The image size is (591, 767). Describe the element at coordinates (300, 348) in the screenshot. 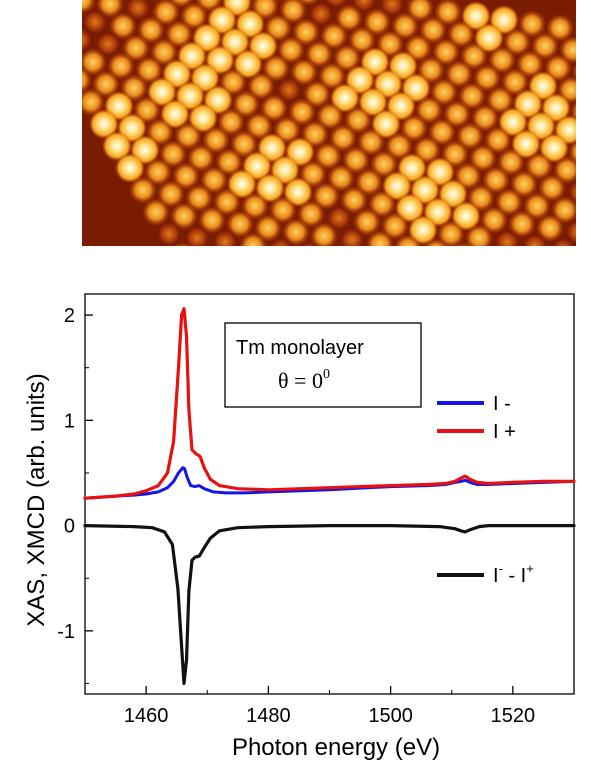

I see `annotation-title: Tm monolayer` at that location.